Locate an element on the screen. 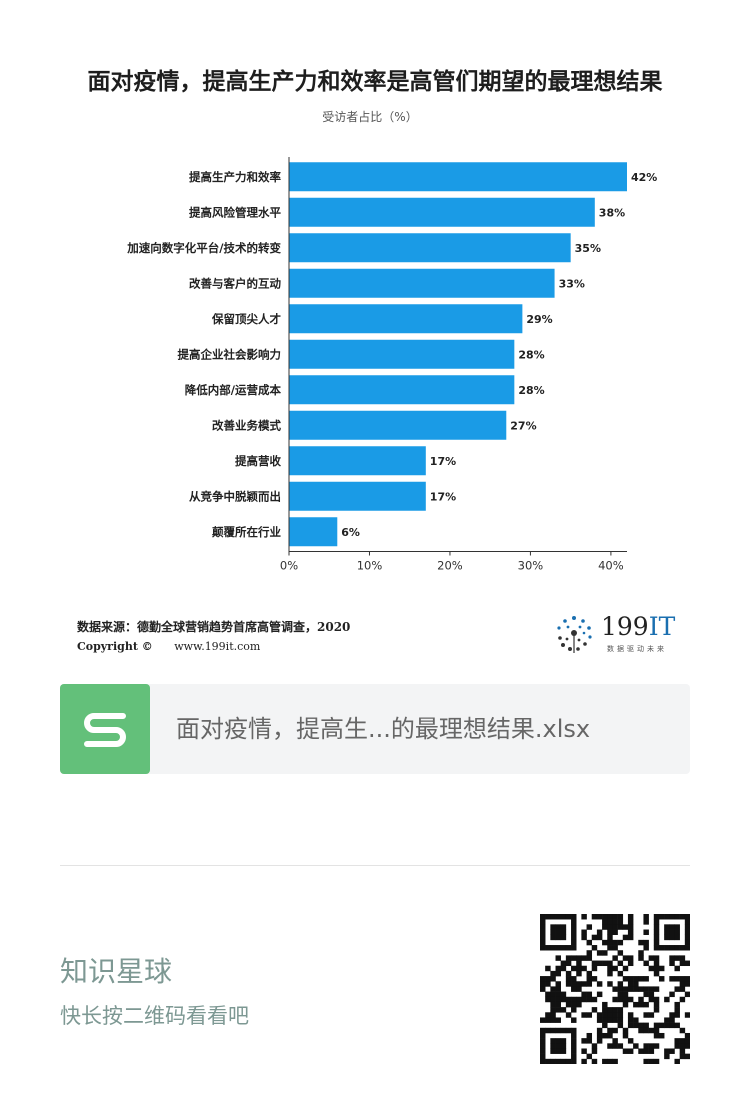 The width and height of the screenshot is (750, 1115). brand-name-it: IT is located at coordinates (662, 626).